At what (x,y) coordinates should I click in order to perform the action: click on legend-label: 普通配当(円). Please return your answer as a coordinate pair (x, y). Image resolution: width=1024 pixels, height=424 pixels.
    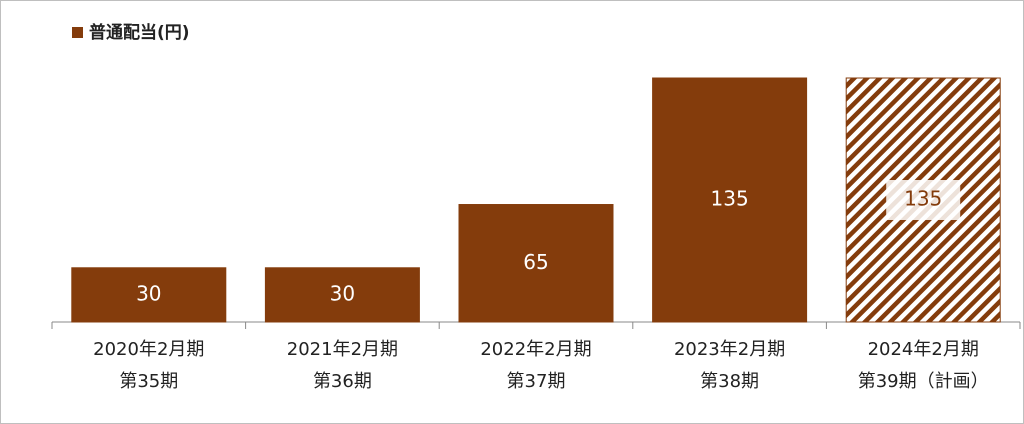
    Looking at the image, I should click on (139, 32).